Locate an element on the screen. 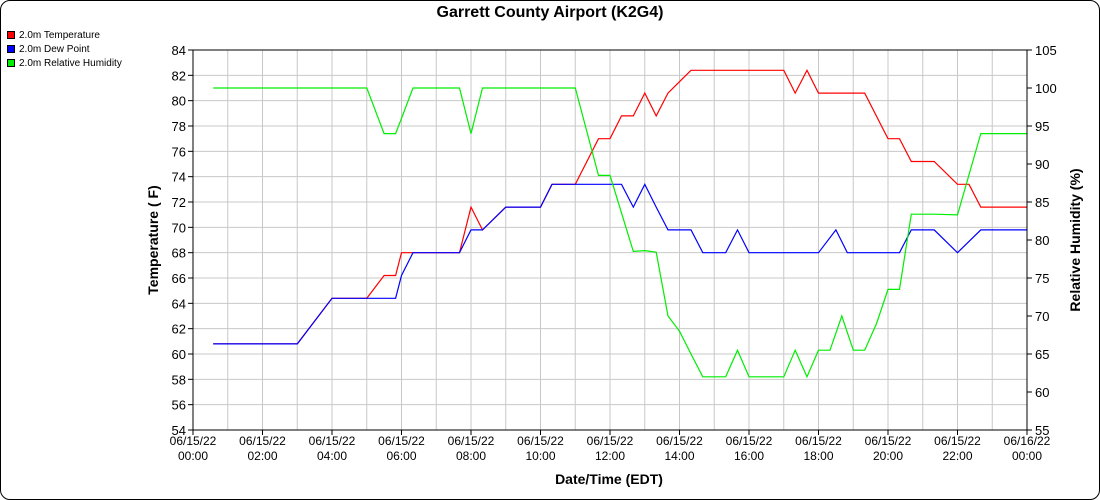  legend-swatch-humidity is located at coordinates (11, 63).